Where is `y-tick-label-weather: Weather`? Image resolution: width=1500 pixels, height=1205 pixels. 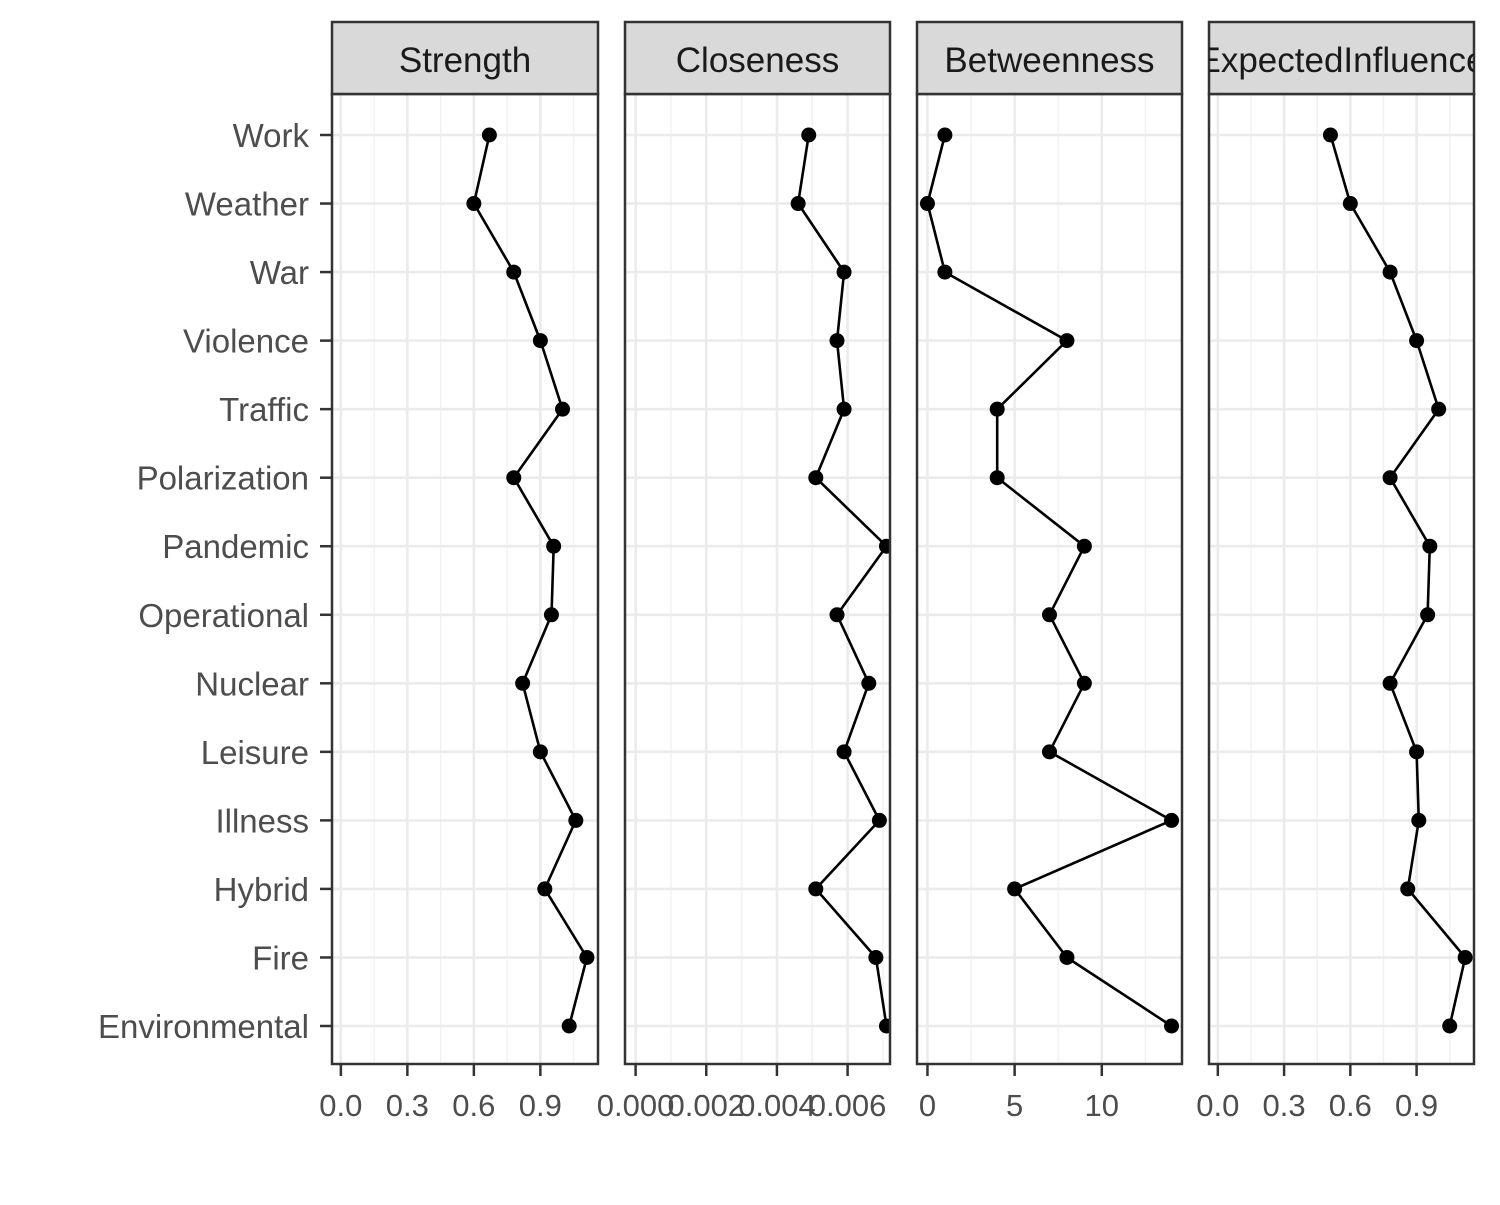 y-tick-label-weather: Weather is located at coordinates (247, 204).